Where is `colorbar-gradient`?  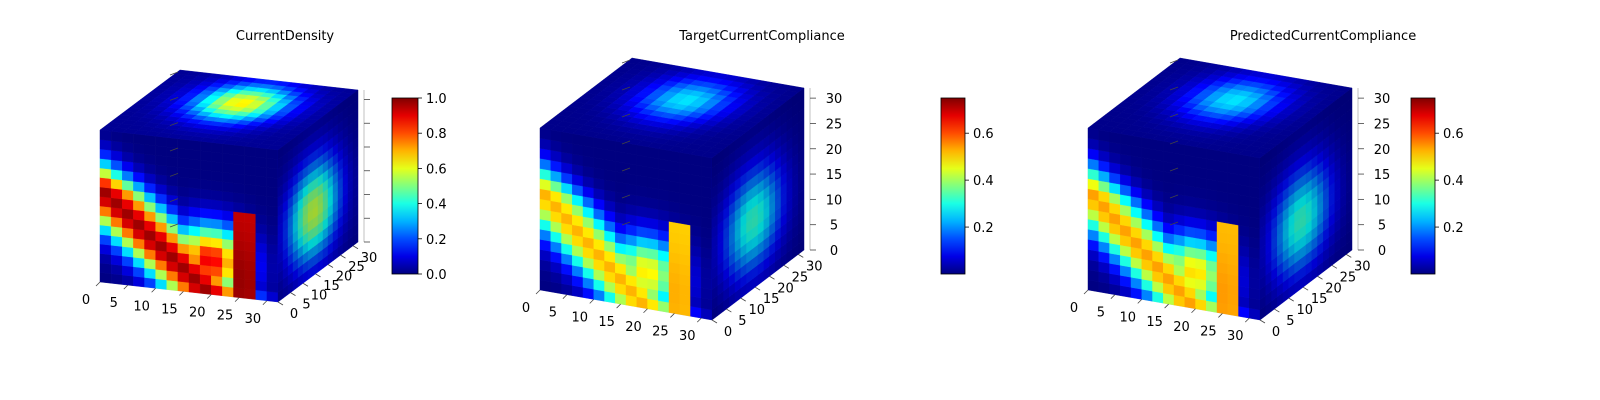
colorbar-gradient is located at coordinates (405, 186).